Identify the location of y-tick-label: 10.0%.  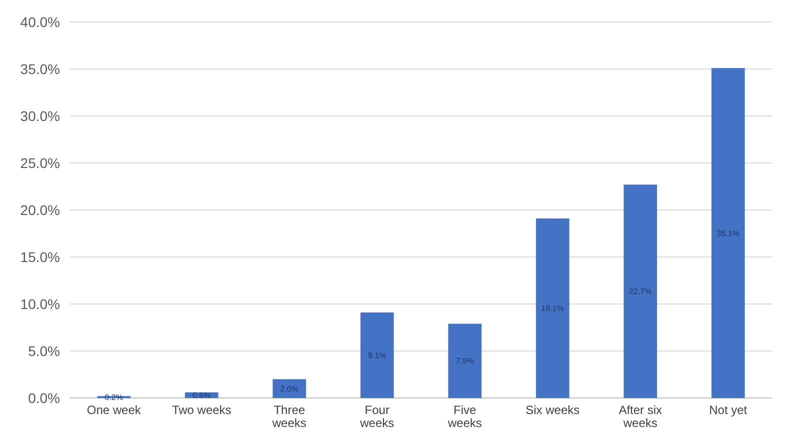
(40, 304).